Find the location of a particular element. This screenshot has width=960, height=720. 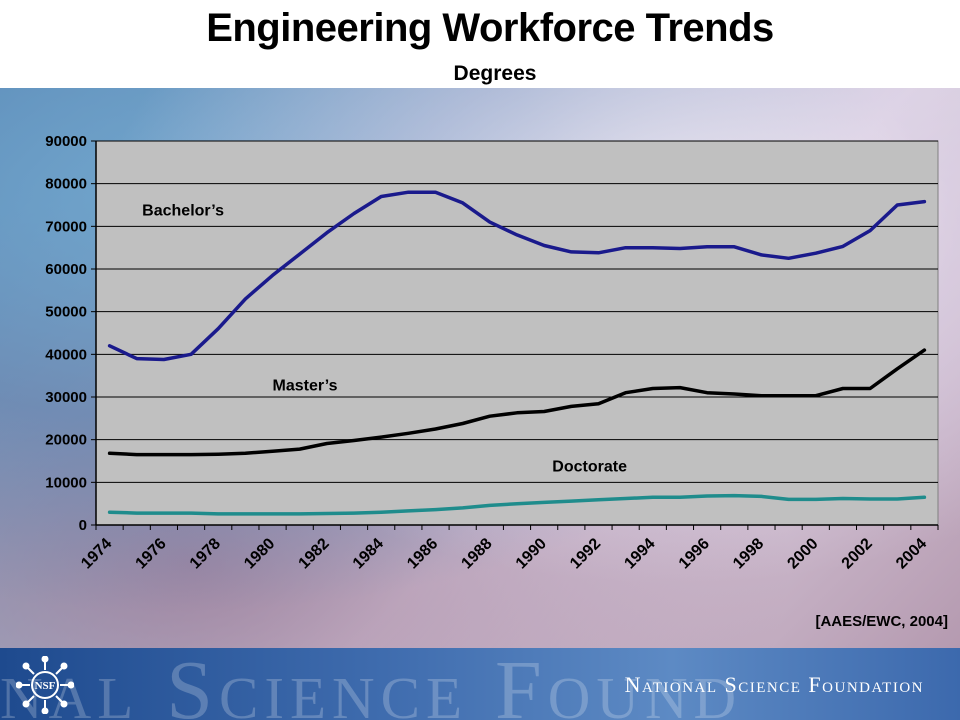

x-tick-label: 2002 is located at coordinates (857, 553).